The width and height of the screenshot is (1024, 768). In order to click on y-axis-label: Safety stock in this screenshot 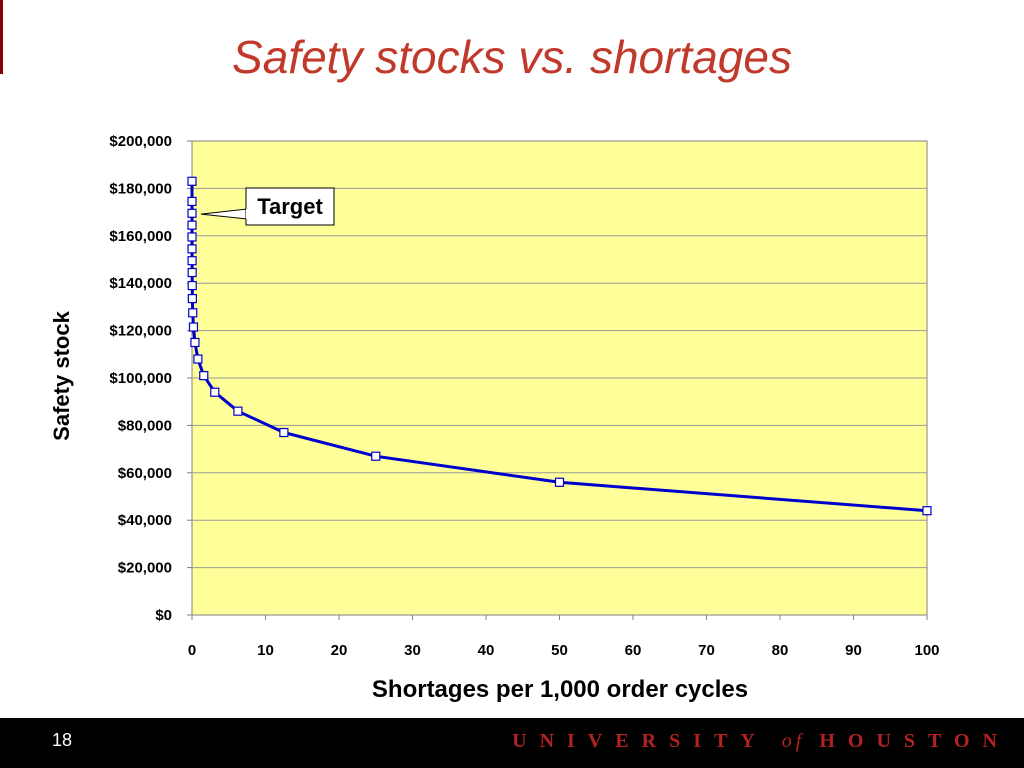, I will do `click(61, 376)`.